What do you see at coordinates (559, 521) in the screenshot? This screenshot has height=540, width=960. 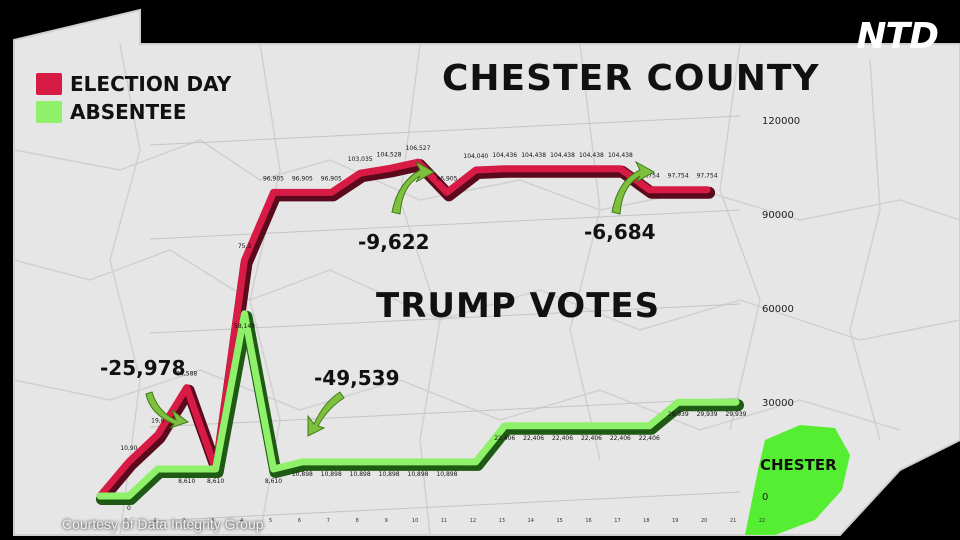 I see `x-tick-label: 15` at bounding box center [559, 521].